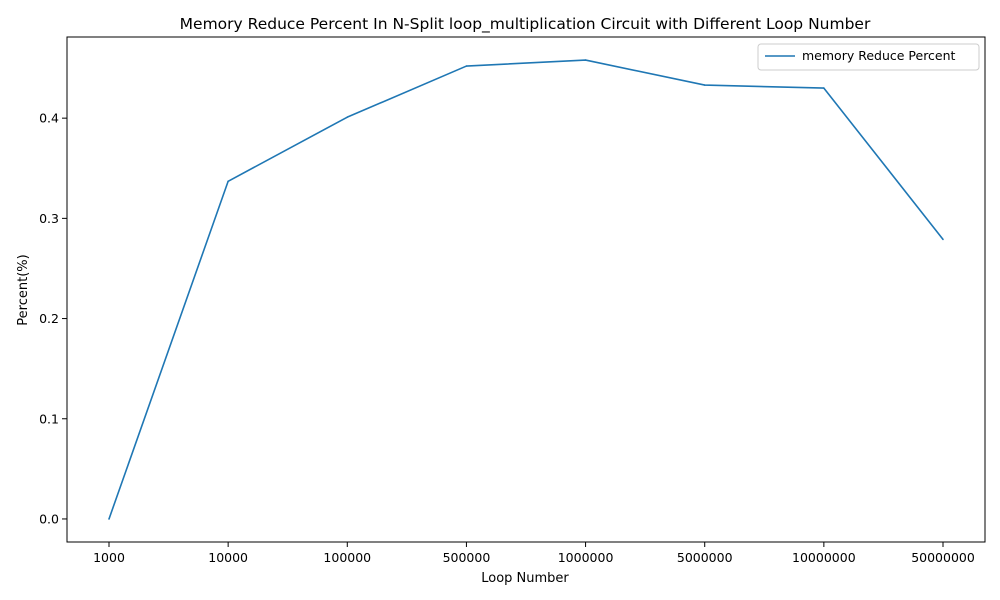 The height and width of the screenshot is (600, 1000). What do you see at coordinates (49, 218) in the screenshot?
I see `y-tick-label: 0.3` at bounding box center [49, 218].